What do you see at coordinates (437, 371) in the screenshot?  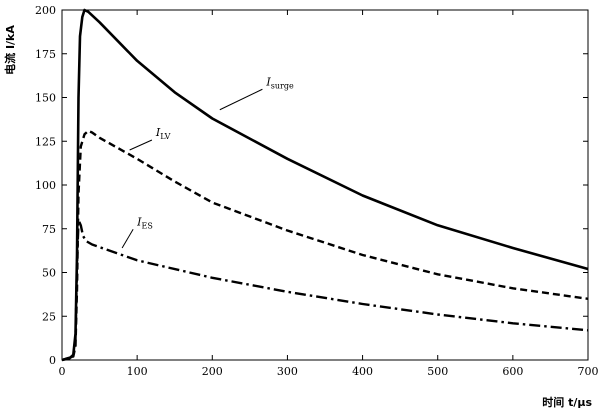 I see `x-tick-label: 500` at bounding box center [437, 371].